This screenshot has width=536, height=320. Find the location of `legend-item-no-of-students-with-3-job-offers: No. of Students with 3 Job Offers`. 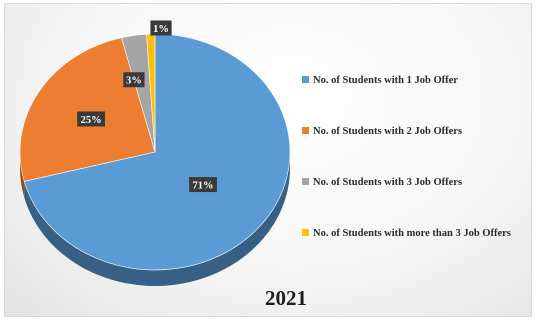

legend-item-no-of-students-with-3-job-offers: No. of Students with 3 Job Offers is located at coordinates (382, 182).